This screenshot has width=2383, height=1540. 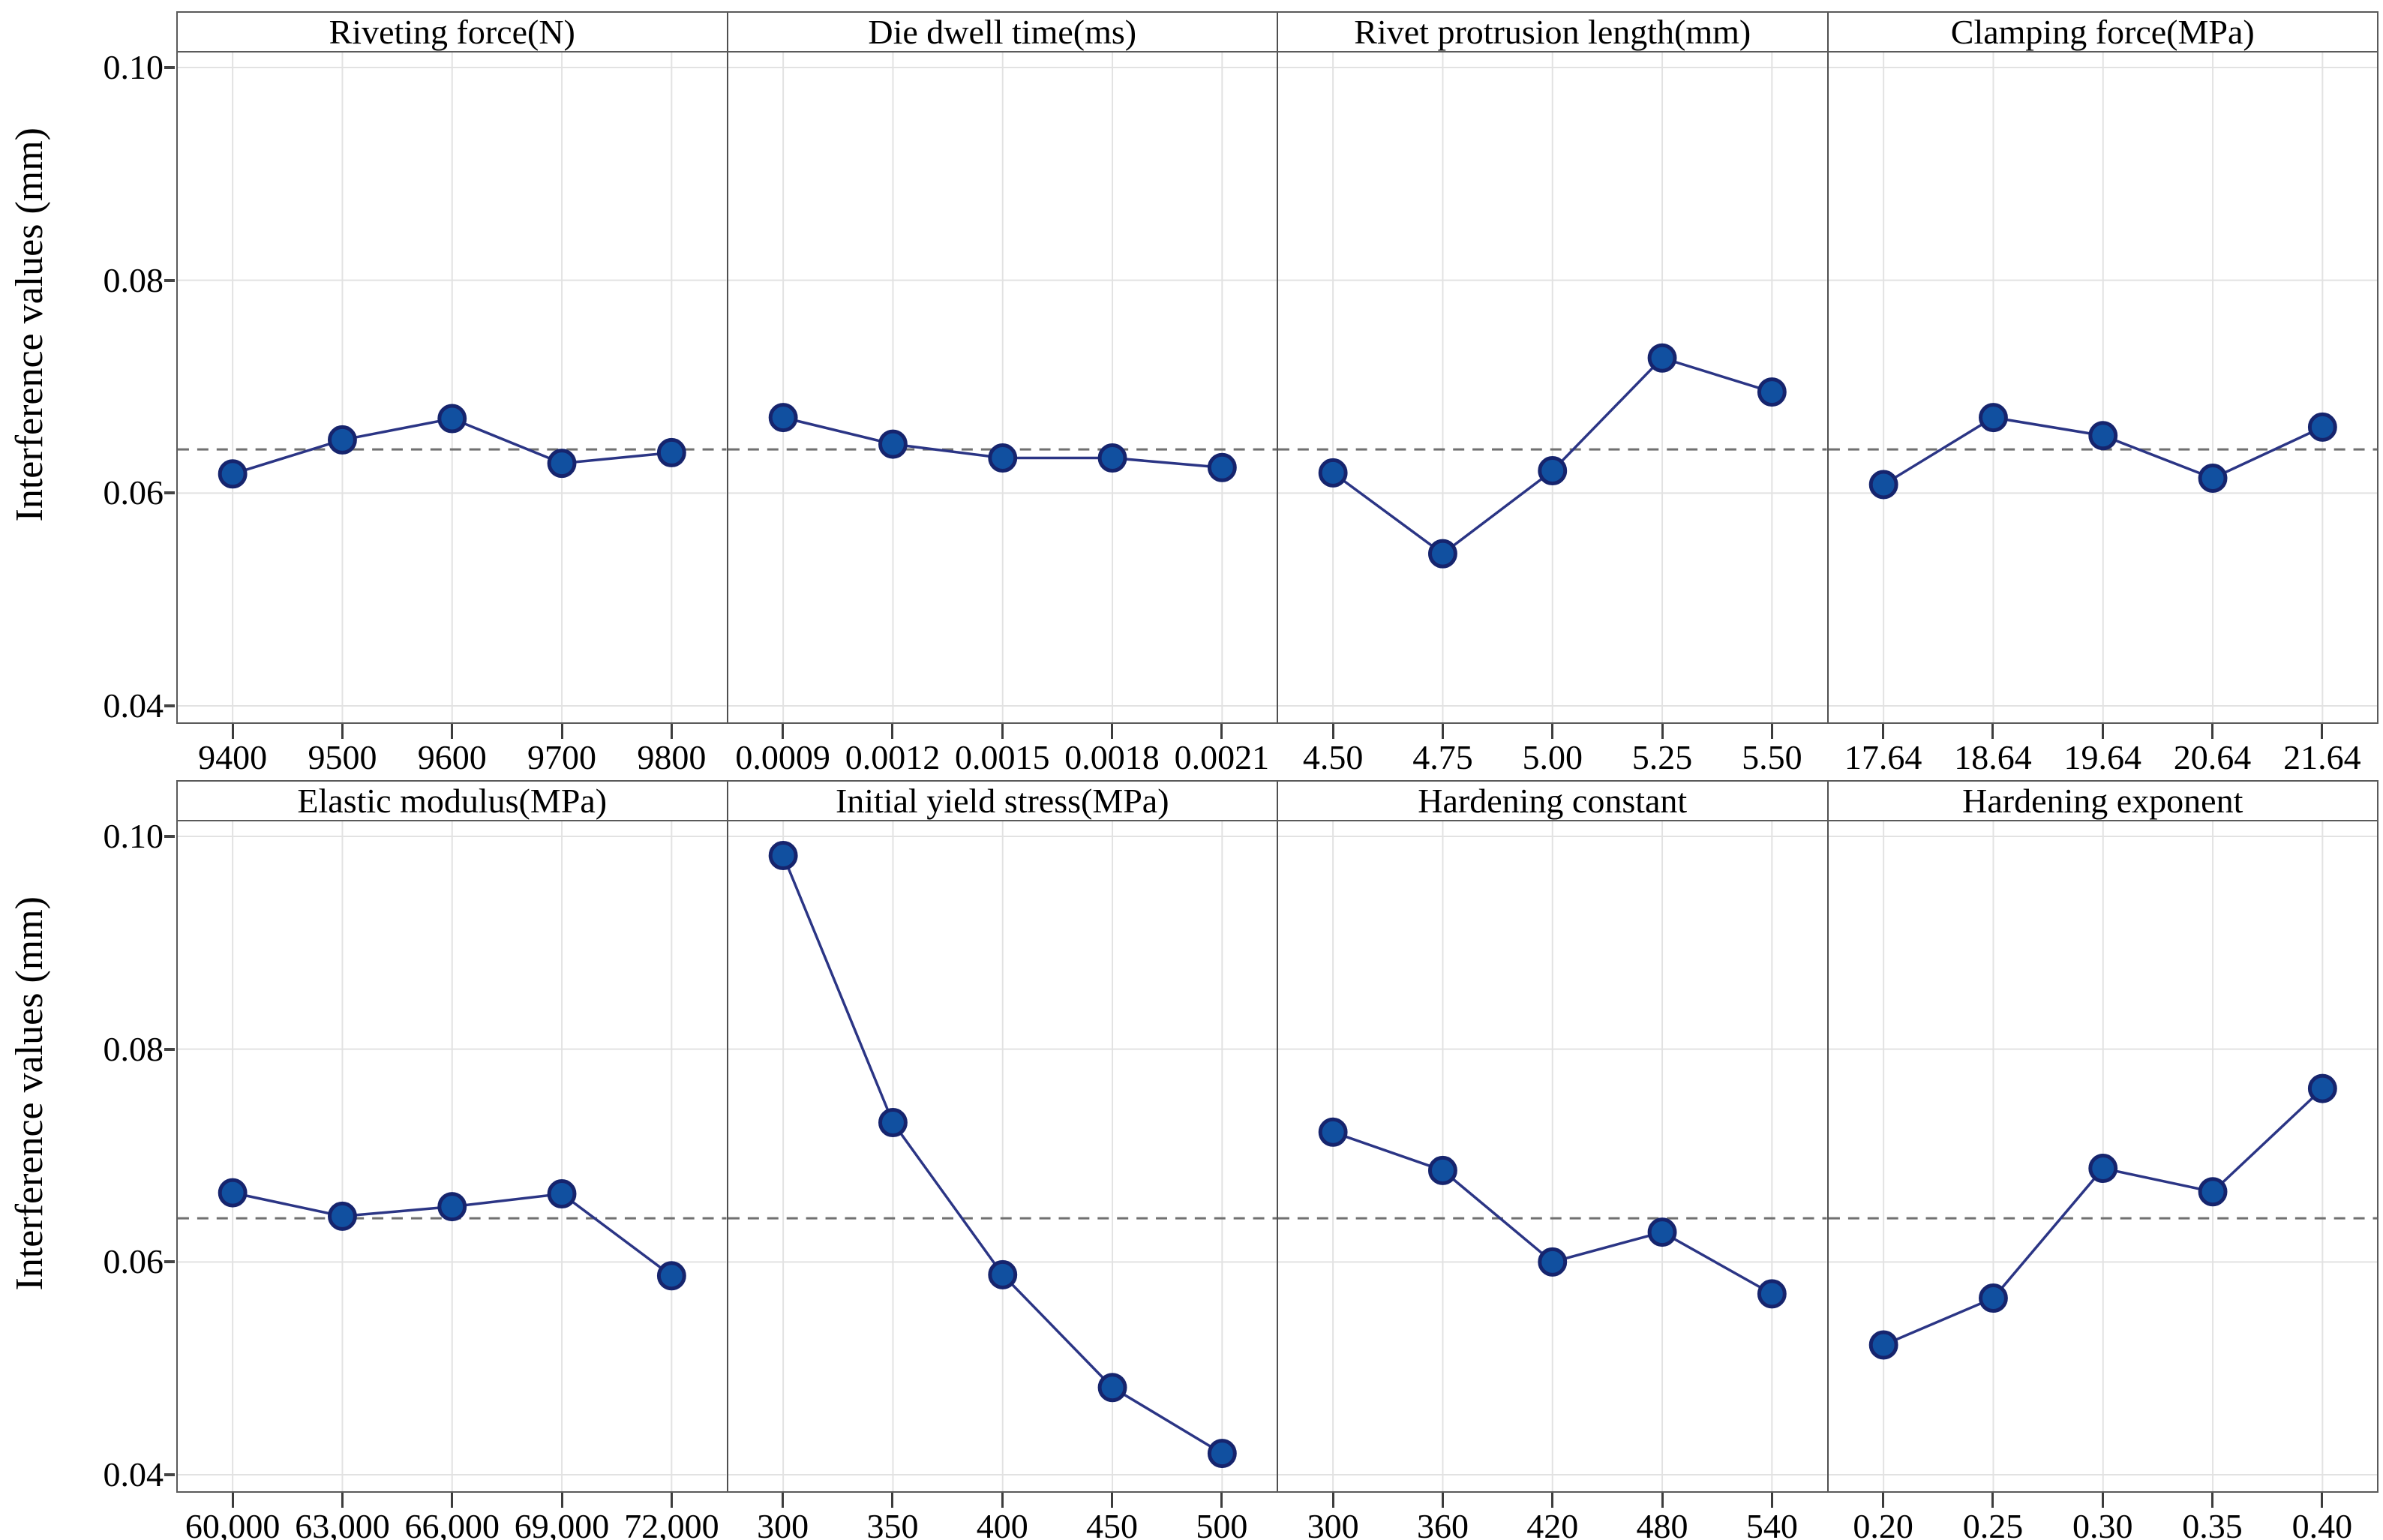 I want to click on x-tick-label: 480, so click(x=1662, y=1523).